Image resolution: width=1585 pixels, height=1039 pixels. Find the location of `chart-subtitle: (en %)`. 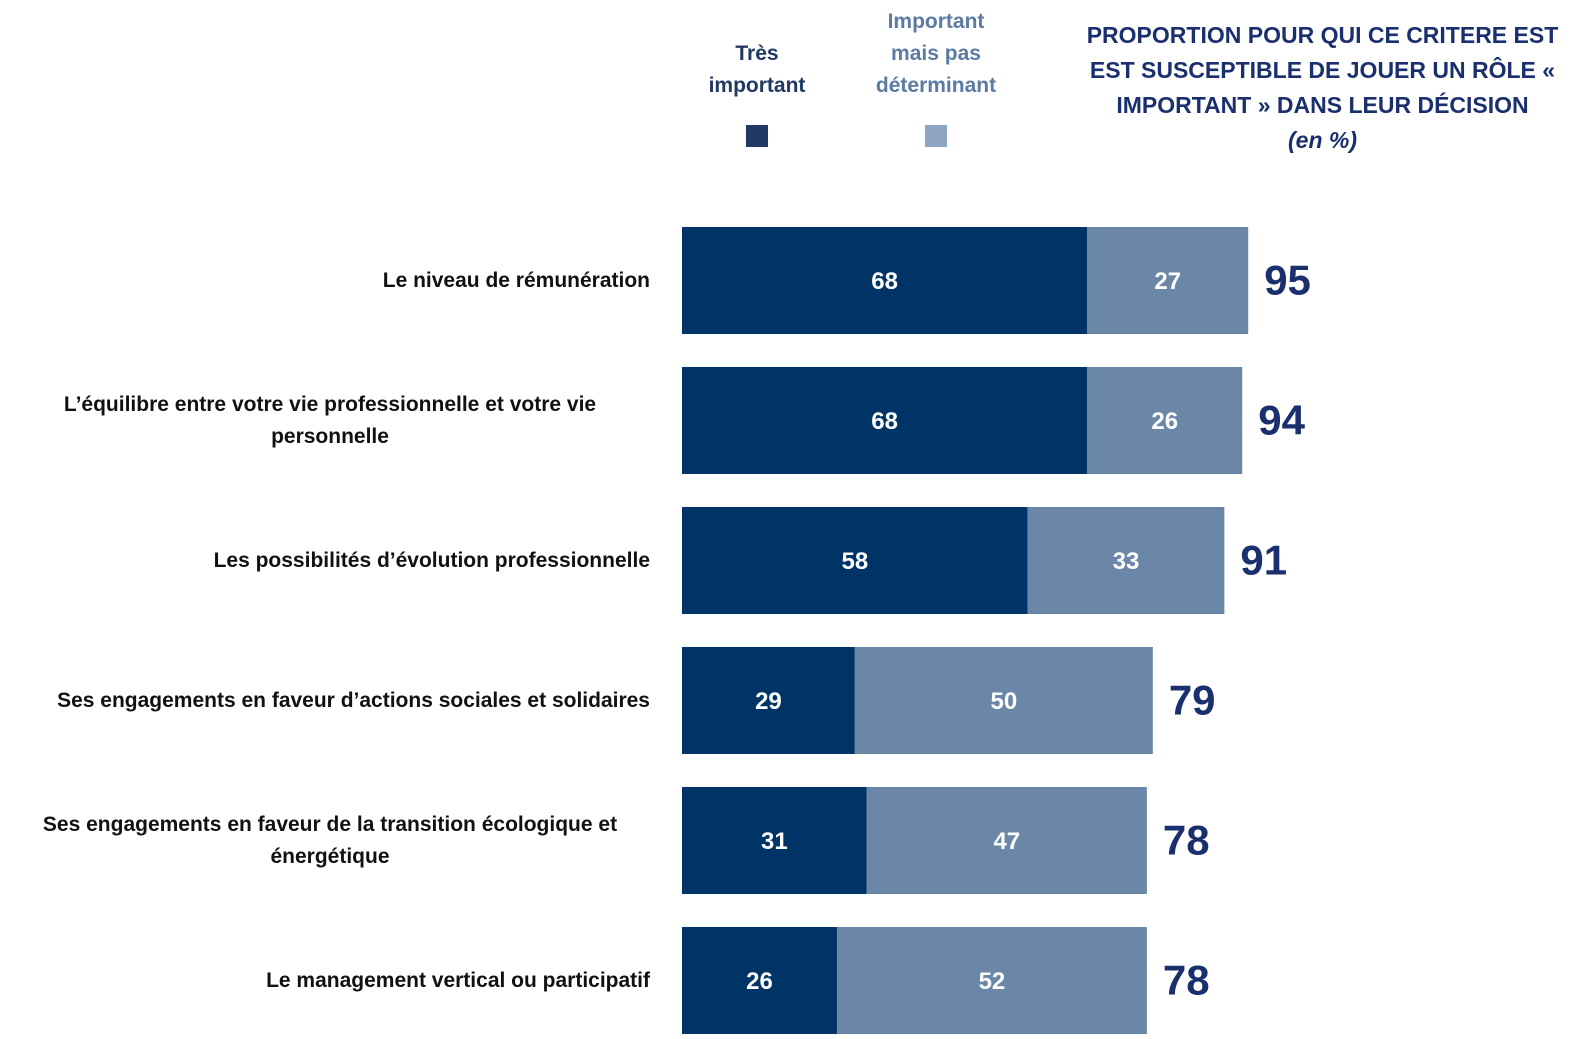

chart-subtitle: (en %) is located at coordinates (1322, 140).